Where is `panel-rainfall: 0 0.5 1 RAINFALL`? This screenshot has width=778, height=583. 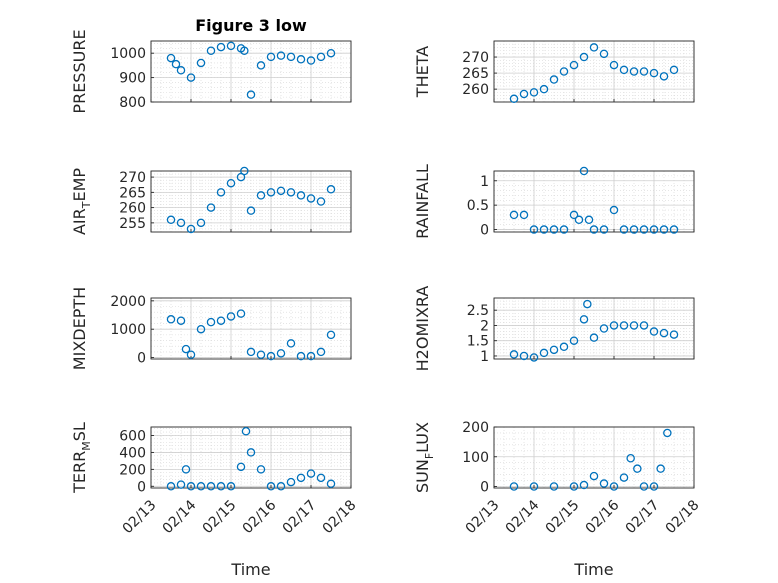
panel-rainfall: 0 0.5 1 RAINFALL is located at coordinates (554, 201).